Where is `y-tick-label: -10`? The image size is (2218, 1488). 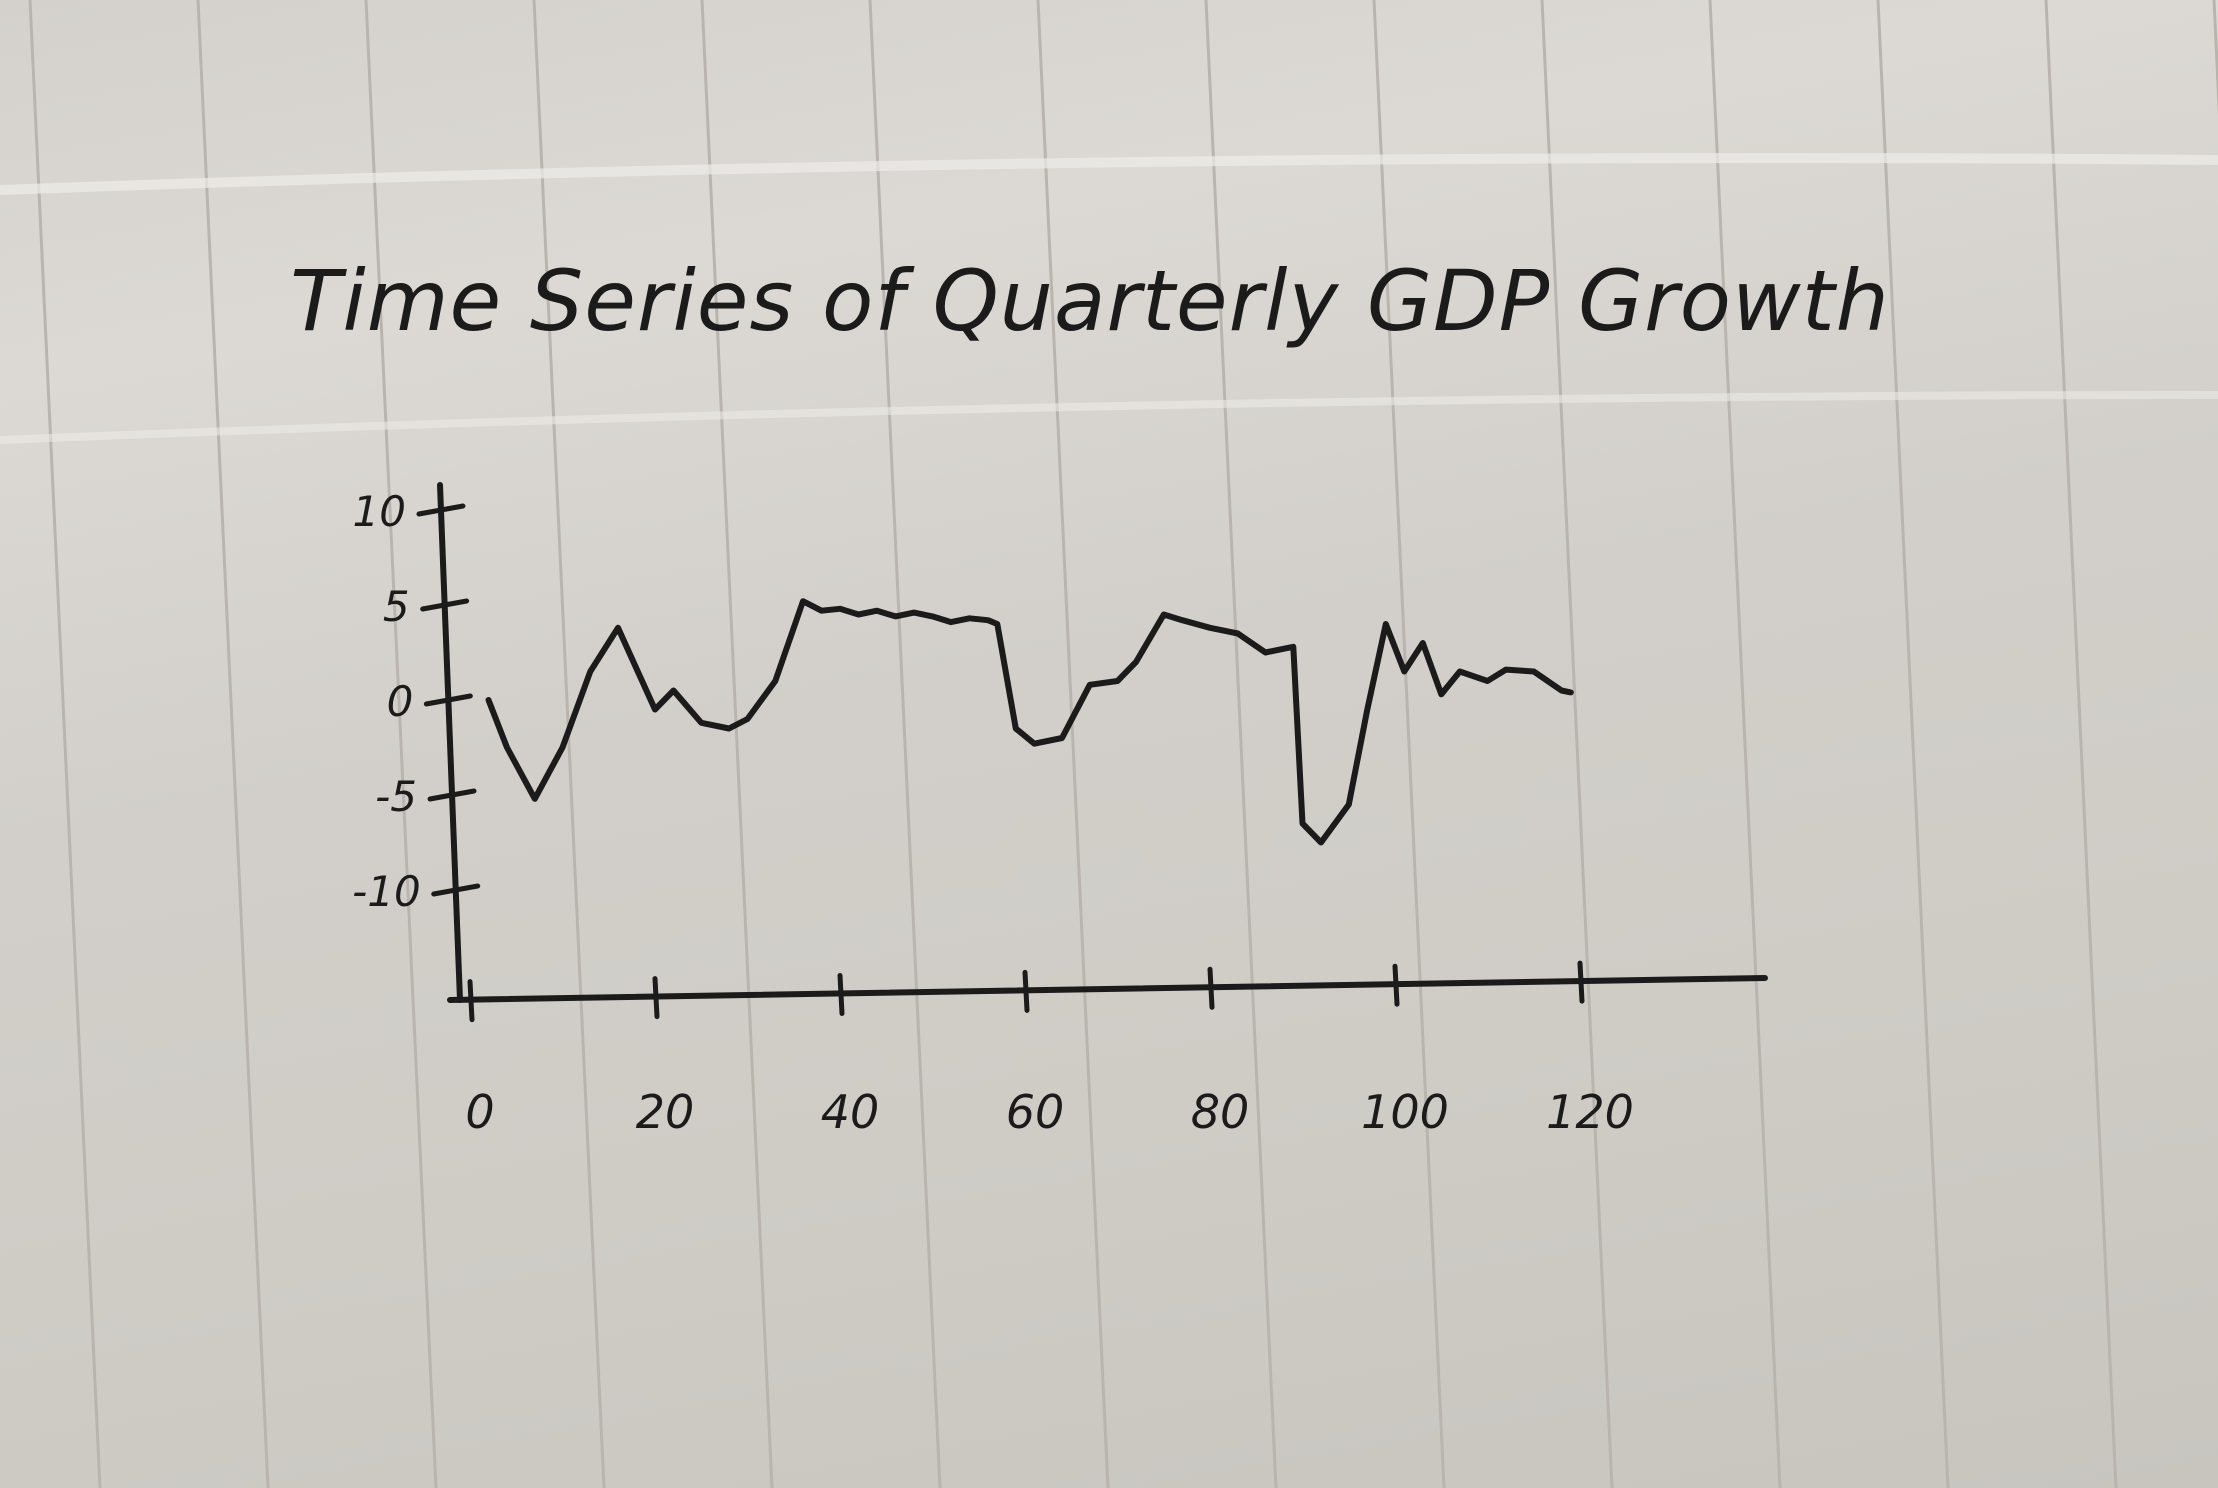
y-tick-label: -10 is located at coordinates (386, 891).